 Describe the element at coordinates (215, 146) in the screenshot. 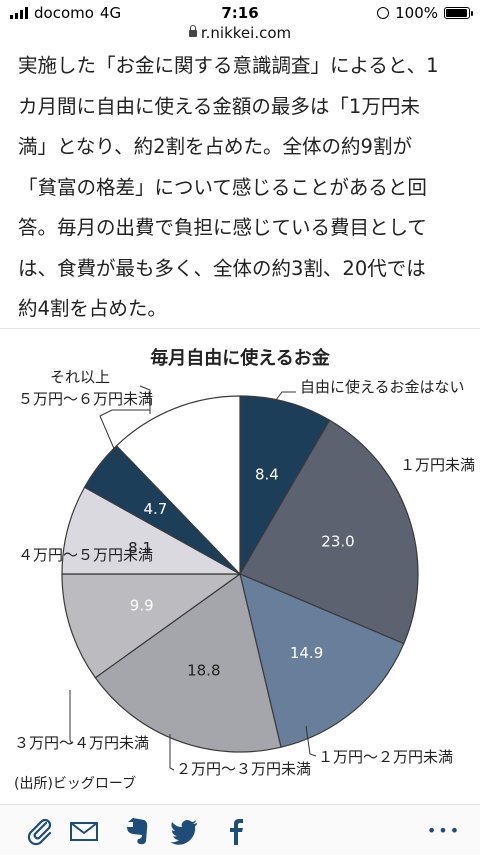

I see `article-line: 満」となり、約2割を占めた。全体の約9割が` at that location.